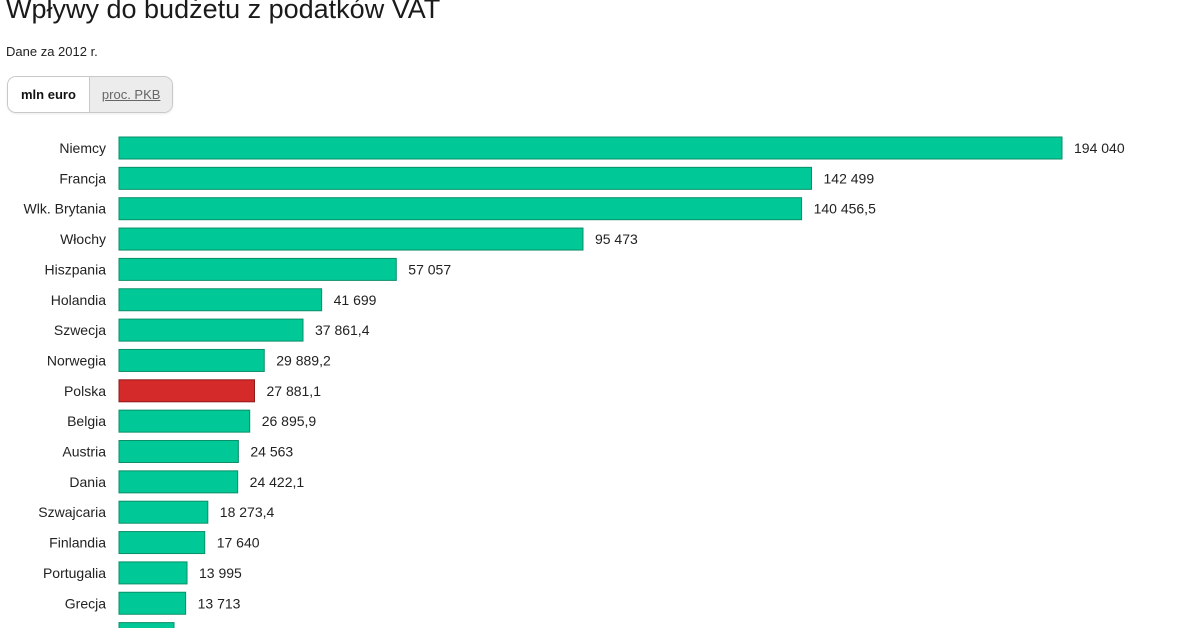  What do you see at coordinates (65, 209) in the screenshot?
I see `category-label-2: Wlk. Brytania` at bounding box center [65, 209].